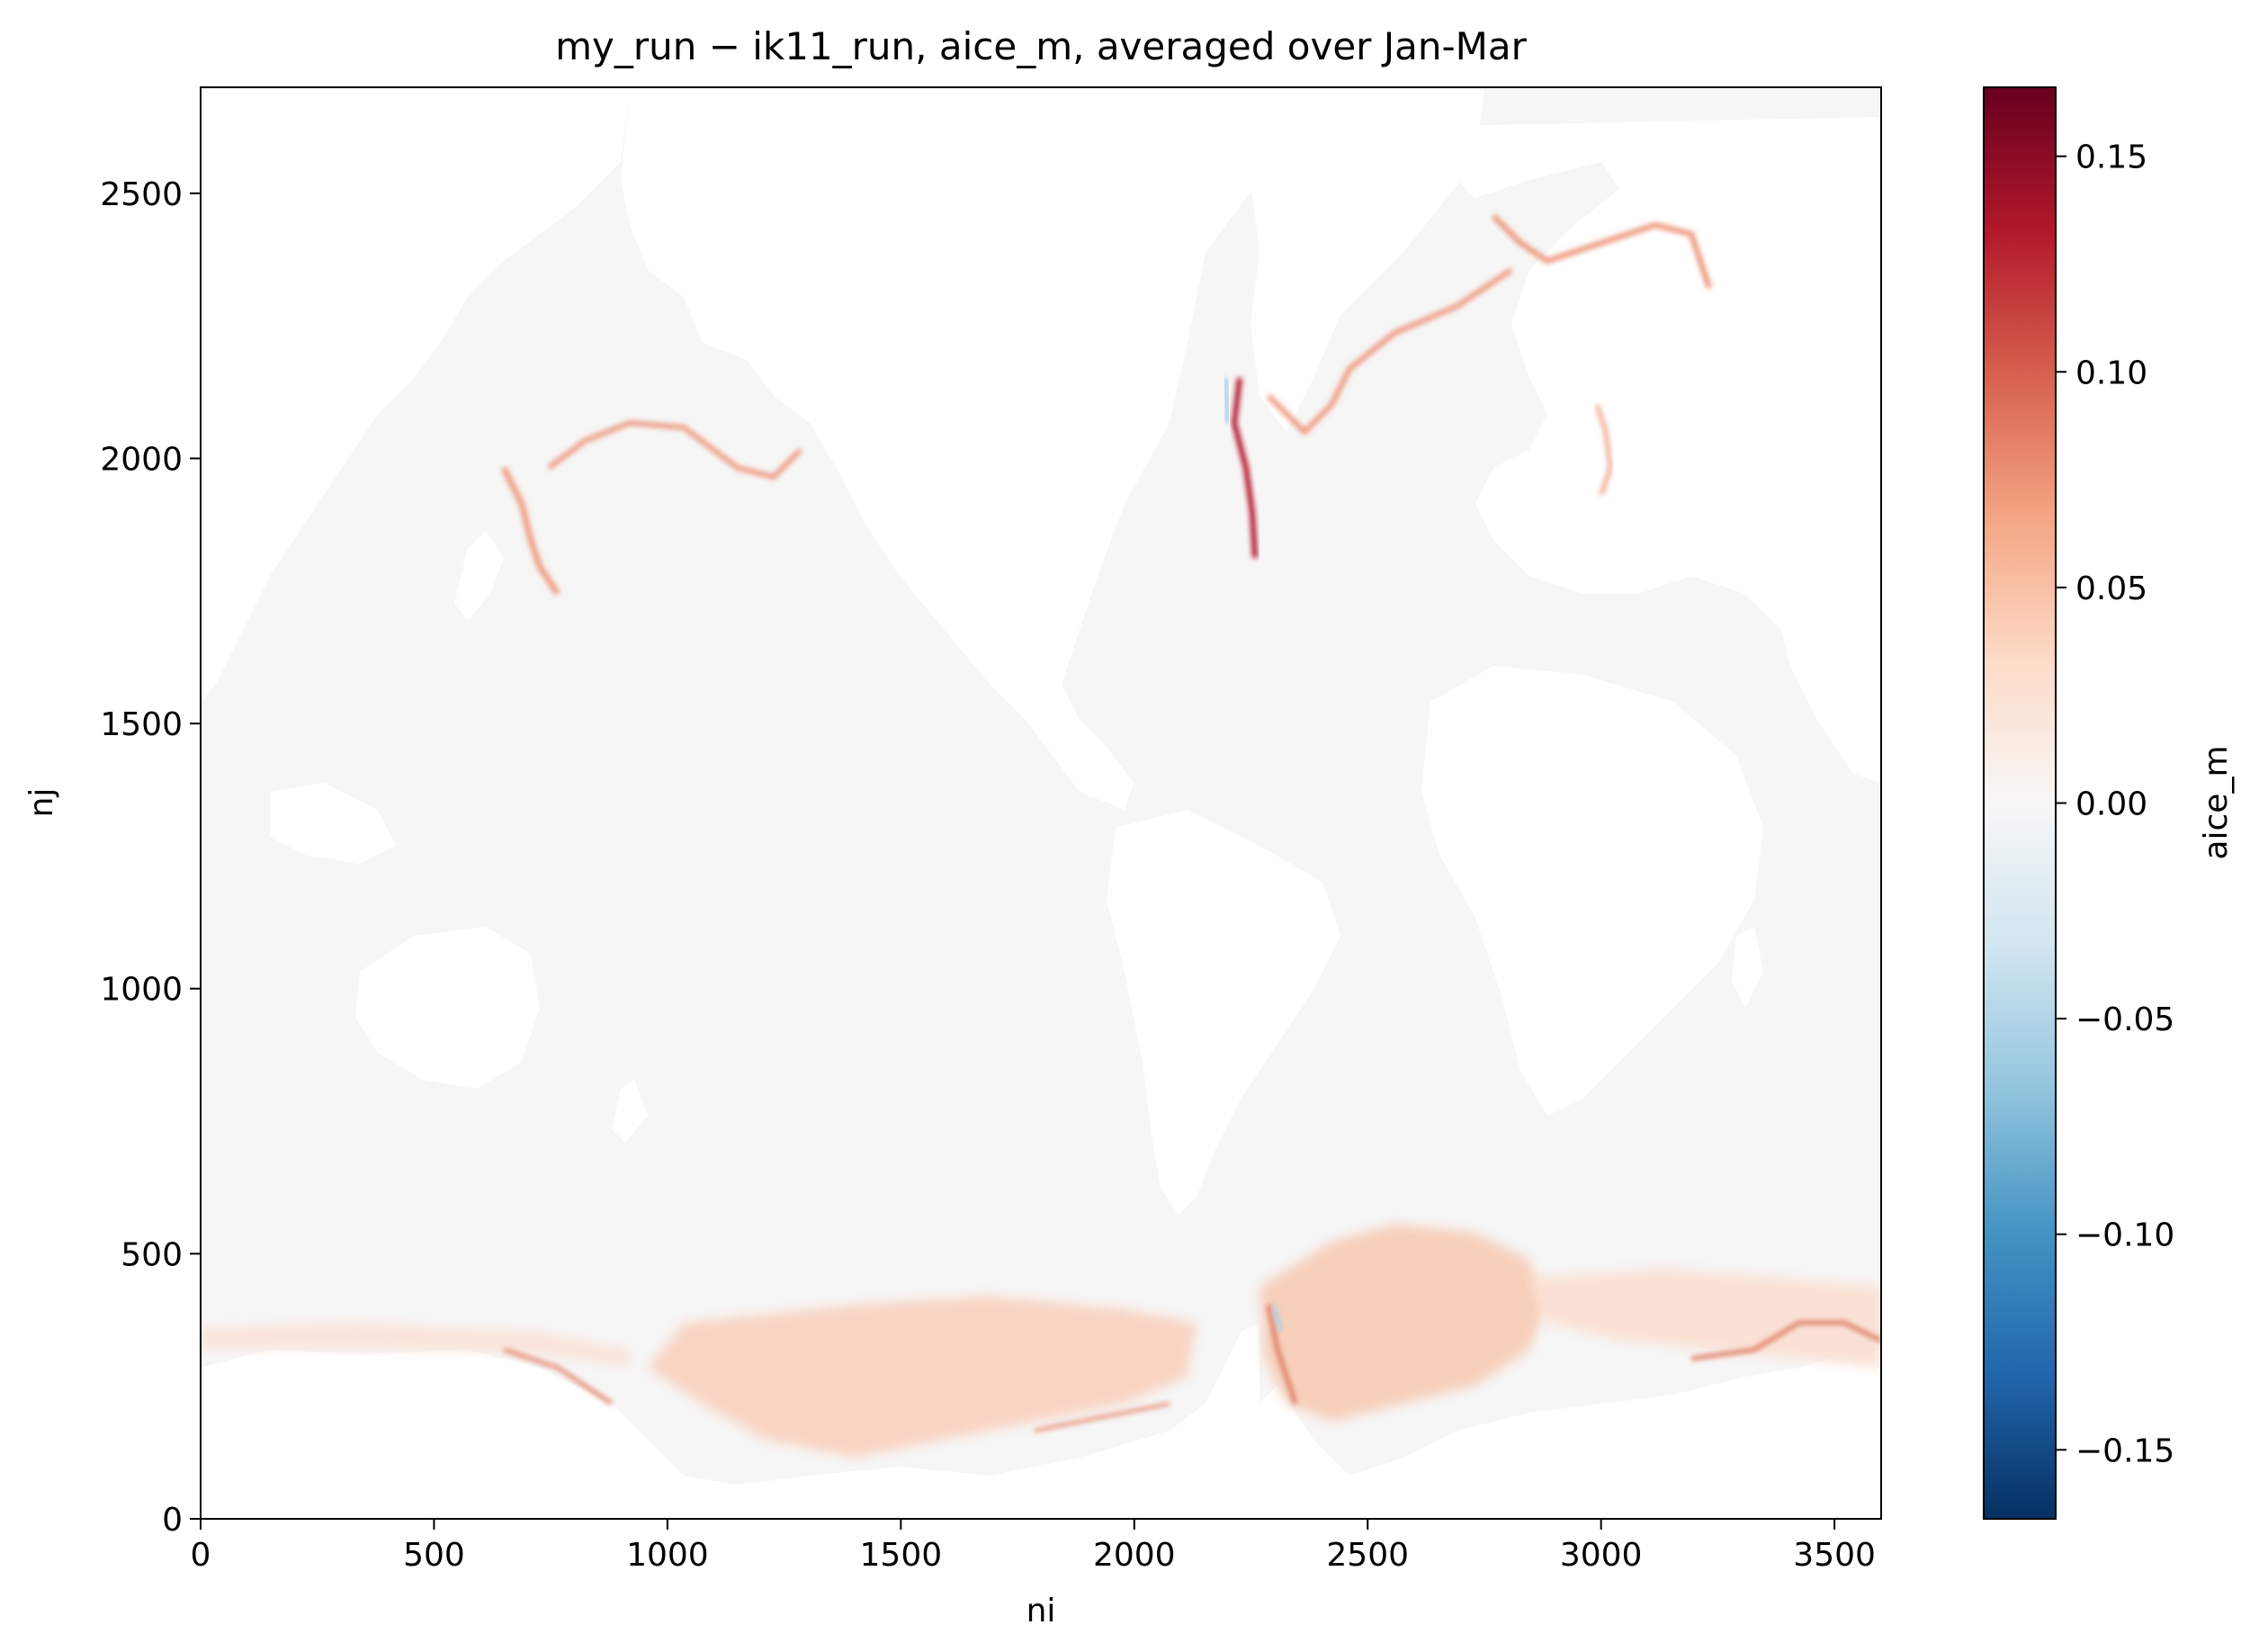 The image size is (2268, 1652). I want to click on anomaly-antarctic-coast-west, so click(558, 1376).